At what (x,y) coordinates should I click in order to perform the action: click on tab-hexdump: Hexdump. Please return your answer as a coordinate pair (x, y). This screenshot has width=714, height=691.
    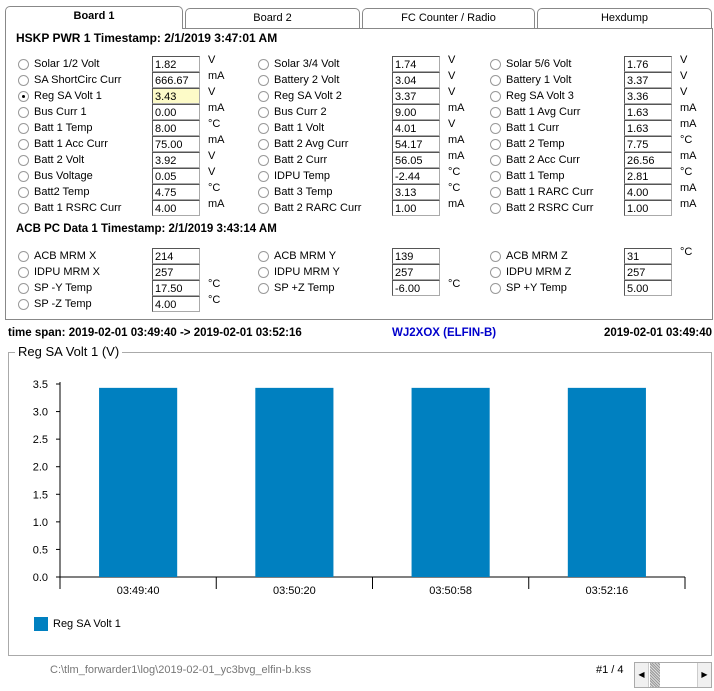
    Looking at the image, I should click on (624, 18).